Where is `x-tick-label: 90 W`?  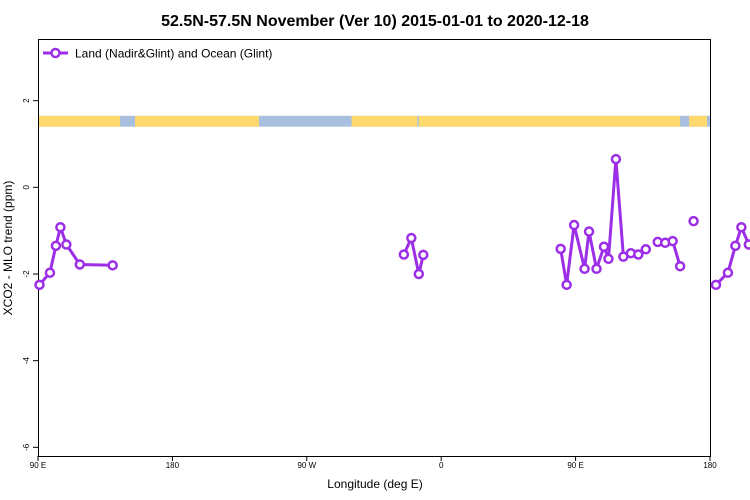
x-tick-label: 90 W is located at coordinates (306, 465).